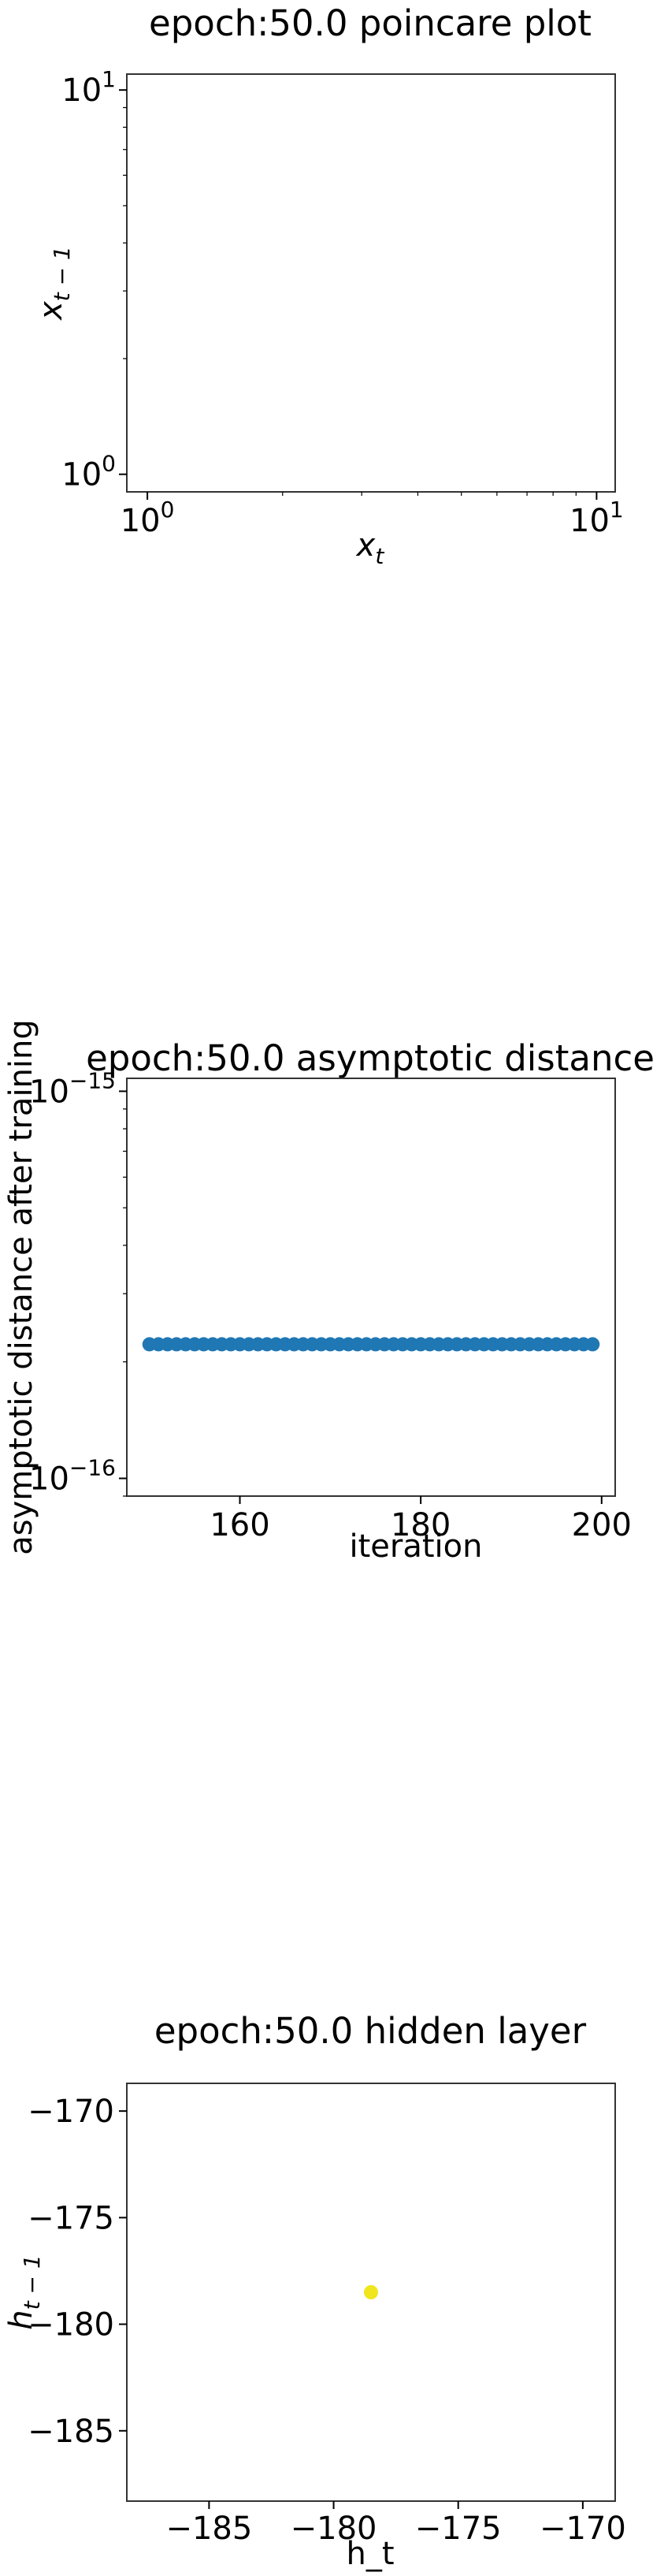  Describe the element at coordinates (371, 283) in the screenshot. I see `poincare-plot-area` at that location.